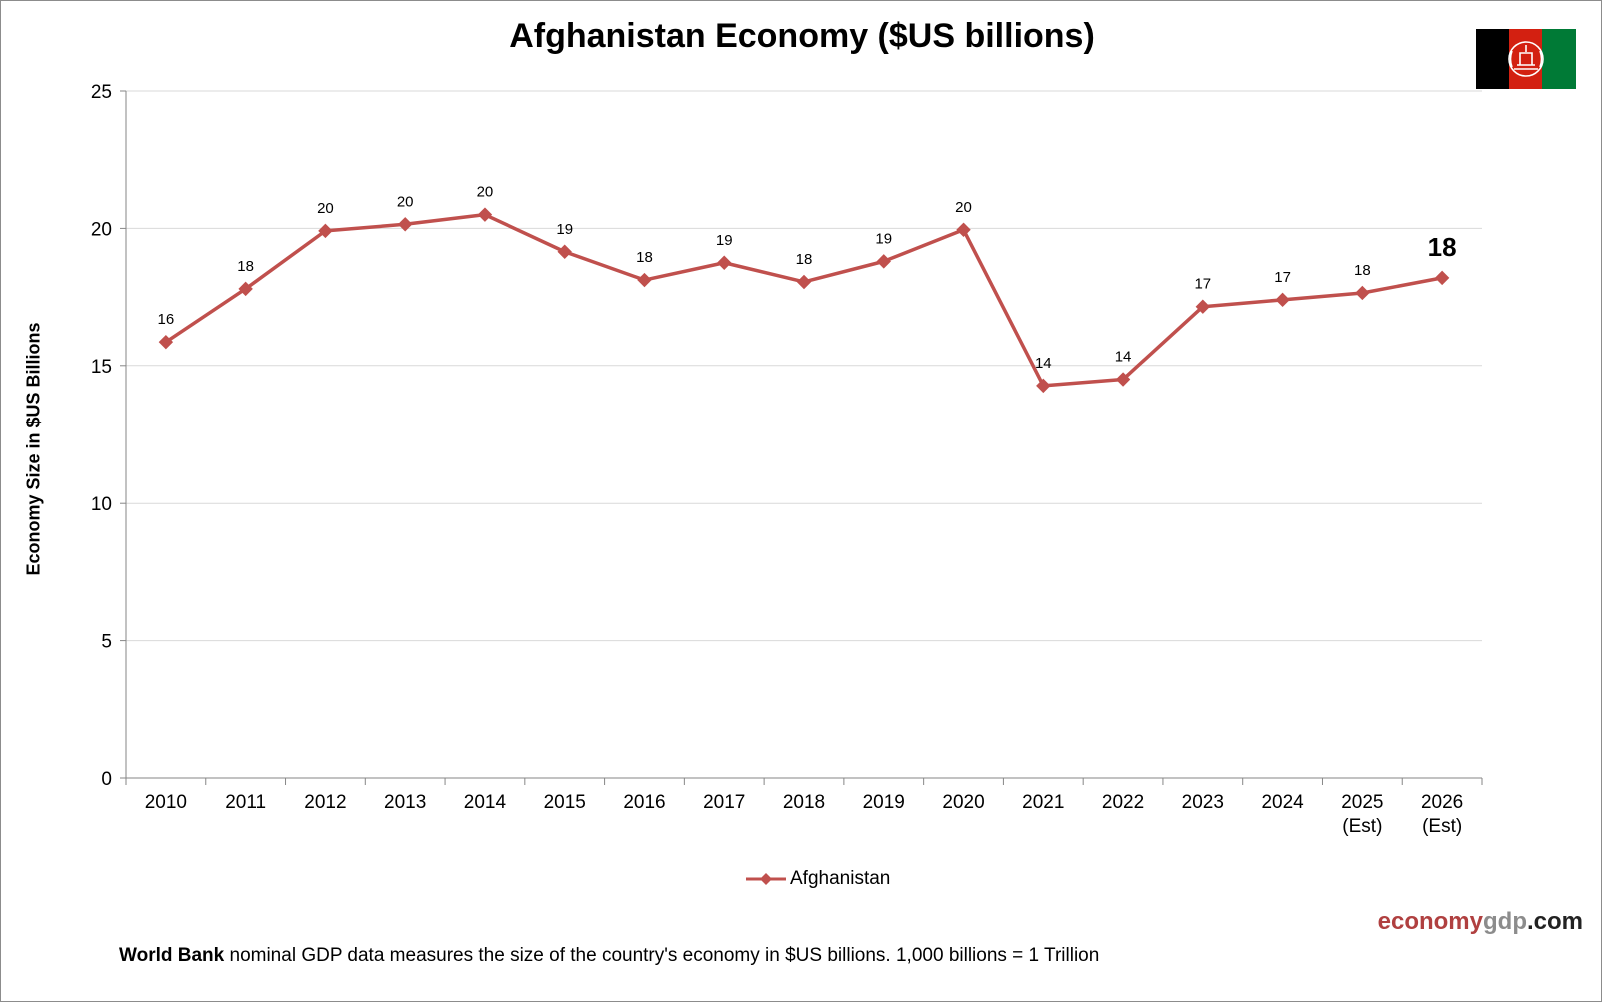 This screenshot has height=1002, width=1602. Describe the element at coordinates (804, 781) in the screenshot. I see `x-tick-marks` at that location.